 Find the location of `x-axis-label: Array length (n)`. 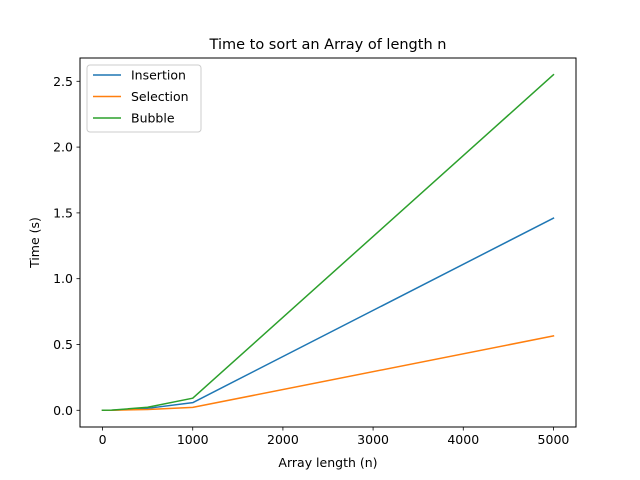

x-axis-label: Array length (n) is located at coordinates (327, 462).